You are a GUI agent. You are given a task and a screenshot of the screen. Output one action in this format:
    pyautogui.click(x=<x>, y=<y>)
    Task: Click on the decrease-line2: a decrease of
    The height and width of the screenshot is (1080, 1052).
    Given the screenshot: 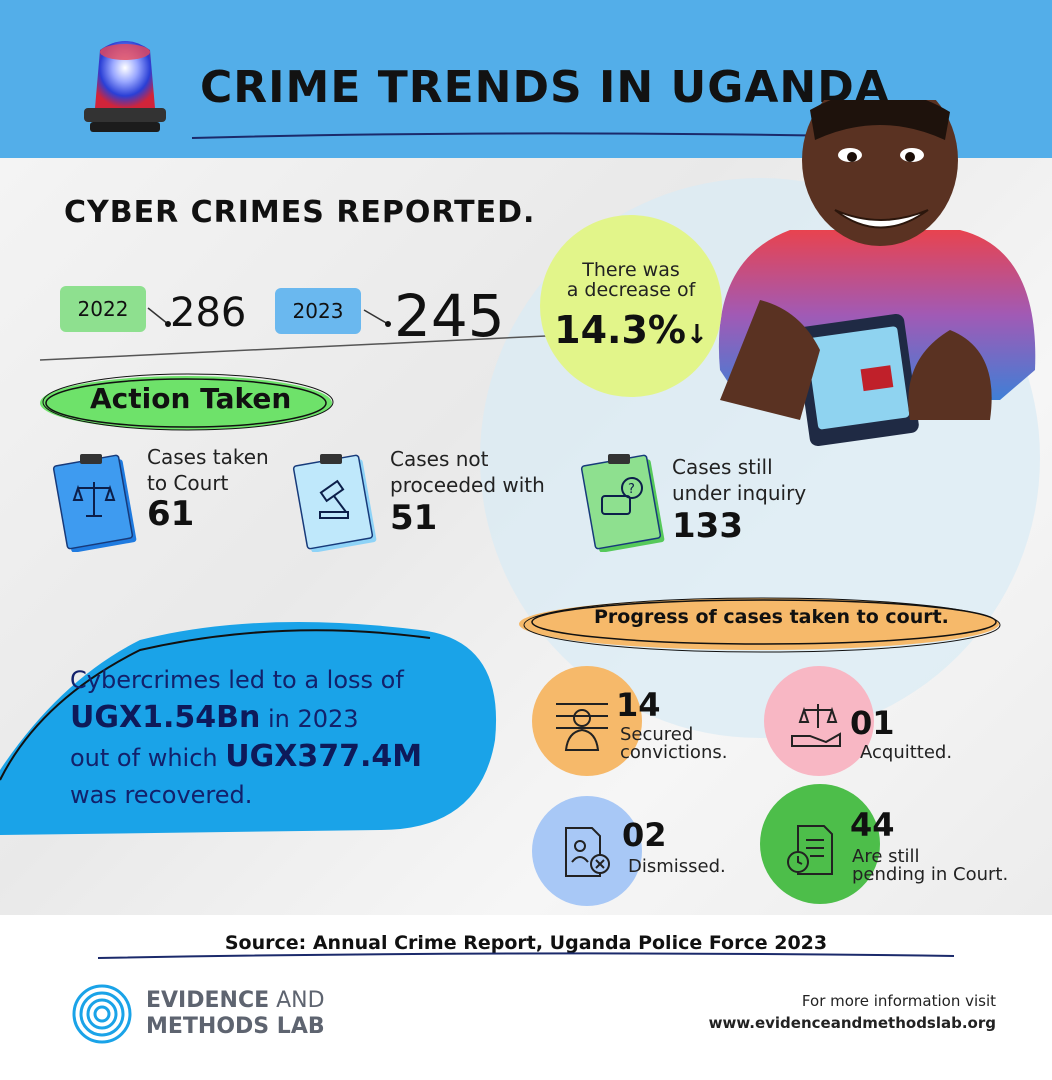 What is the action you would take?
    pyautogui.click(x=631, y=290)
    